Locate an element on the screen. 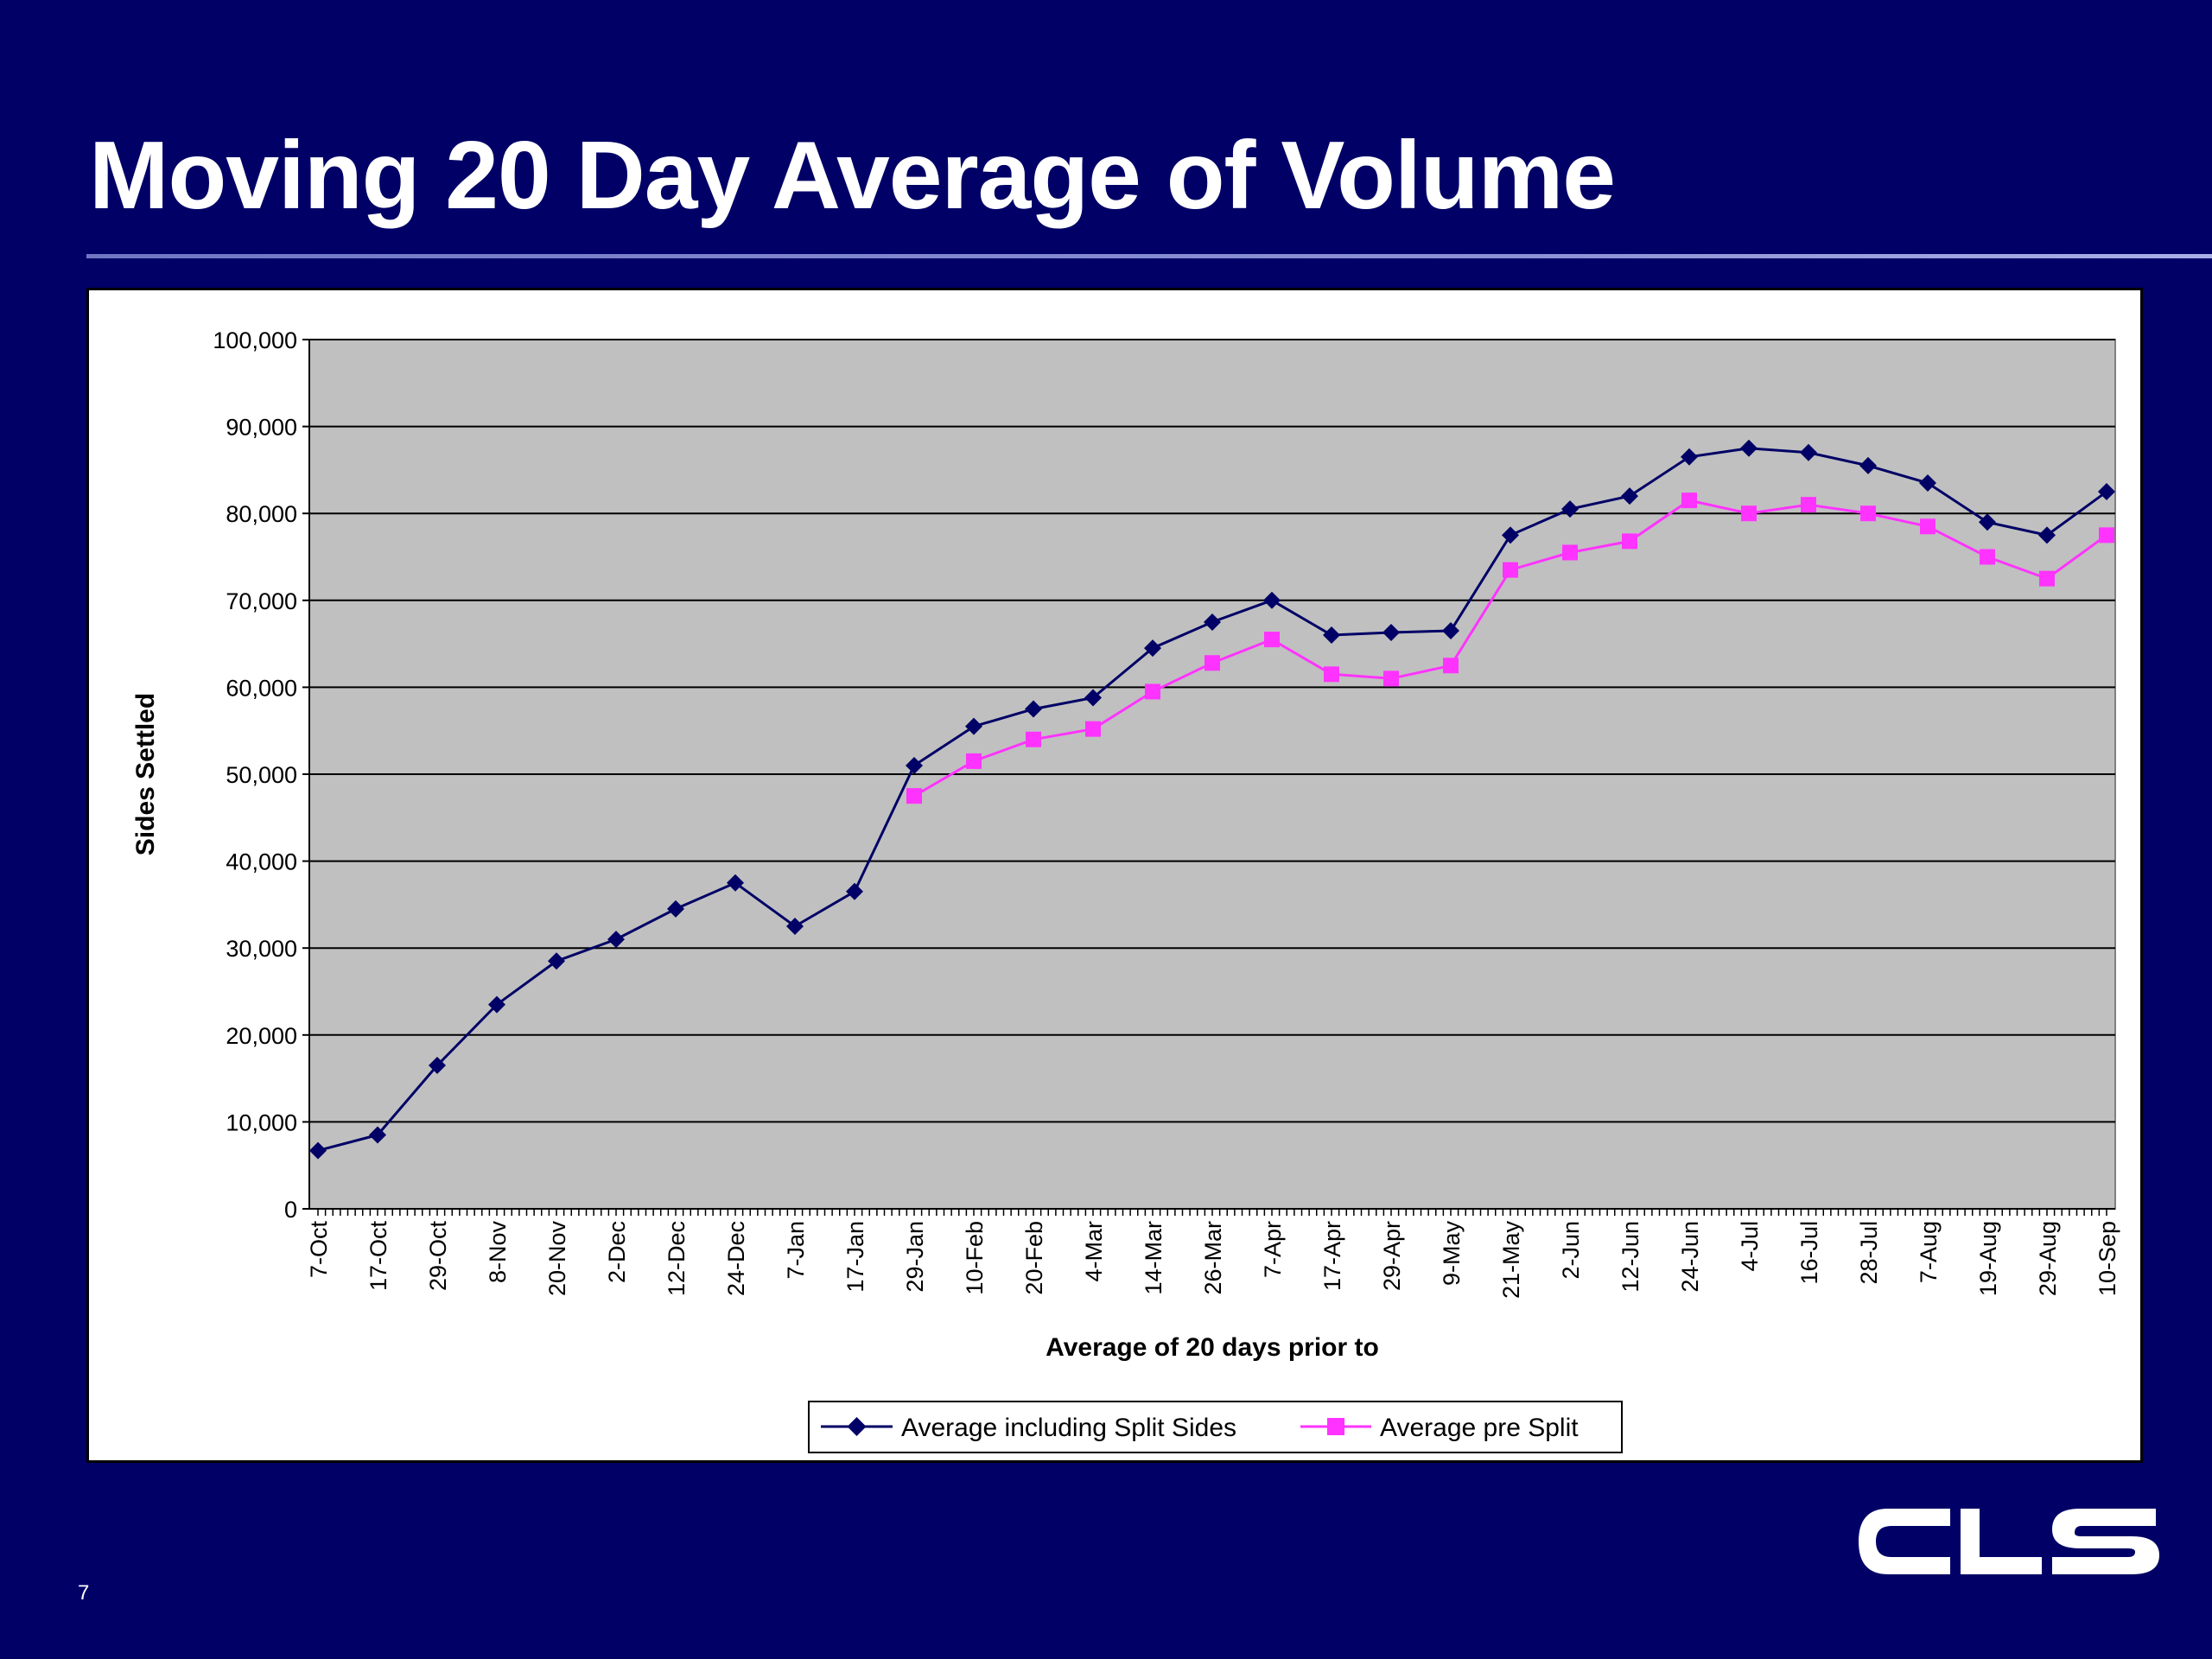 This screenshot has width=2212, height=1659. x-tick-label: 26-Mar is located at coordinates (1213, 1258).